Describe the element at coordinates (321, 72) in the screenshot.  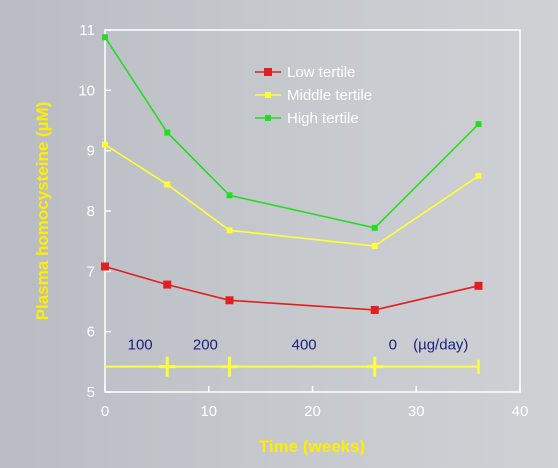
I see `legend-label: Low tertile` at that location.